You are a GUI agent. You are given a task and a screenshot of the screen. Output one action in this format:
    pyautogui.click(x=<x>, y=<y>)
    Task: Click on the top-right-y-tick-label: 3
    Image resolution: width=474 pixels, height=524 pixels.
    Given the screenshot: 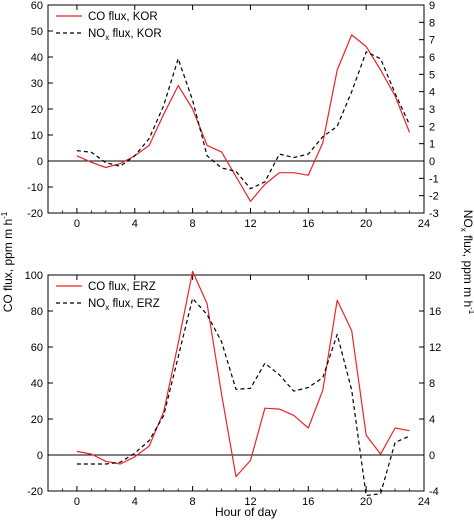 What is the action you would take?
    pyautogui.click(x=432, y=110)
    